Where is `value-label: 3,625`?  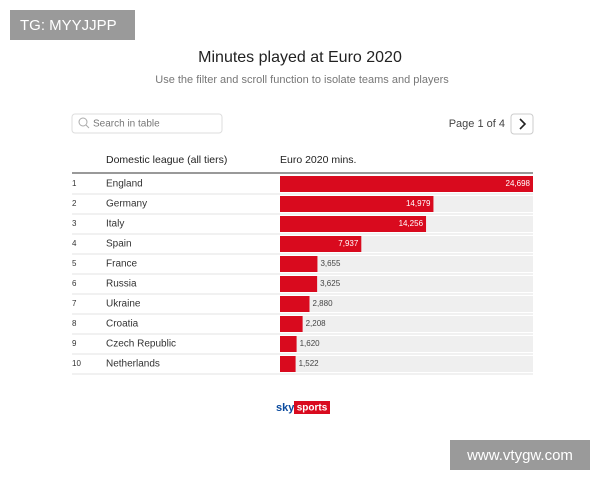
value-label: 3,625 is located at coordinates (330, 283).